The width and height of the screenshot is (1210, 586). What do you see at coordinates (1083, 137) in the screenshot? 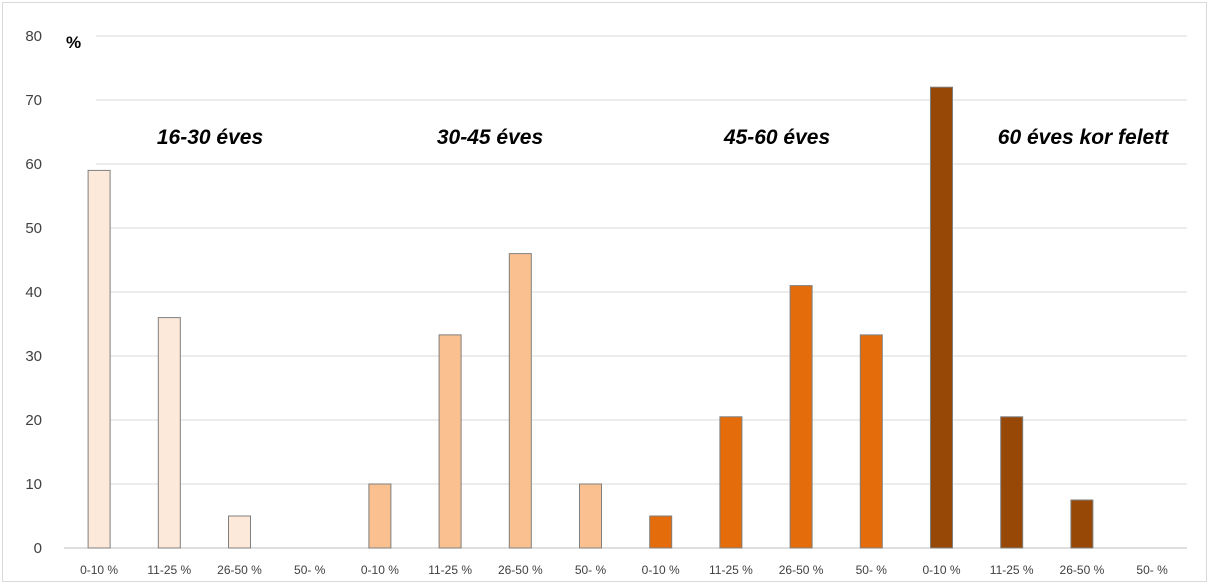
I see `group-label: 60 éves kor felett` at bounding box center [1083, 137].